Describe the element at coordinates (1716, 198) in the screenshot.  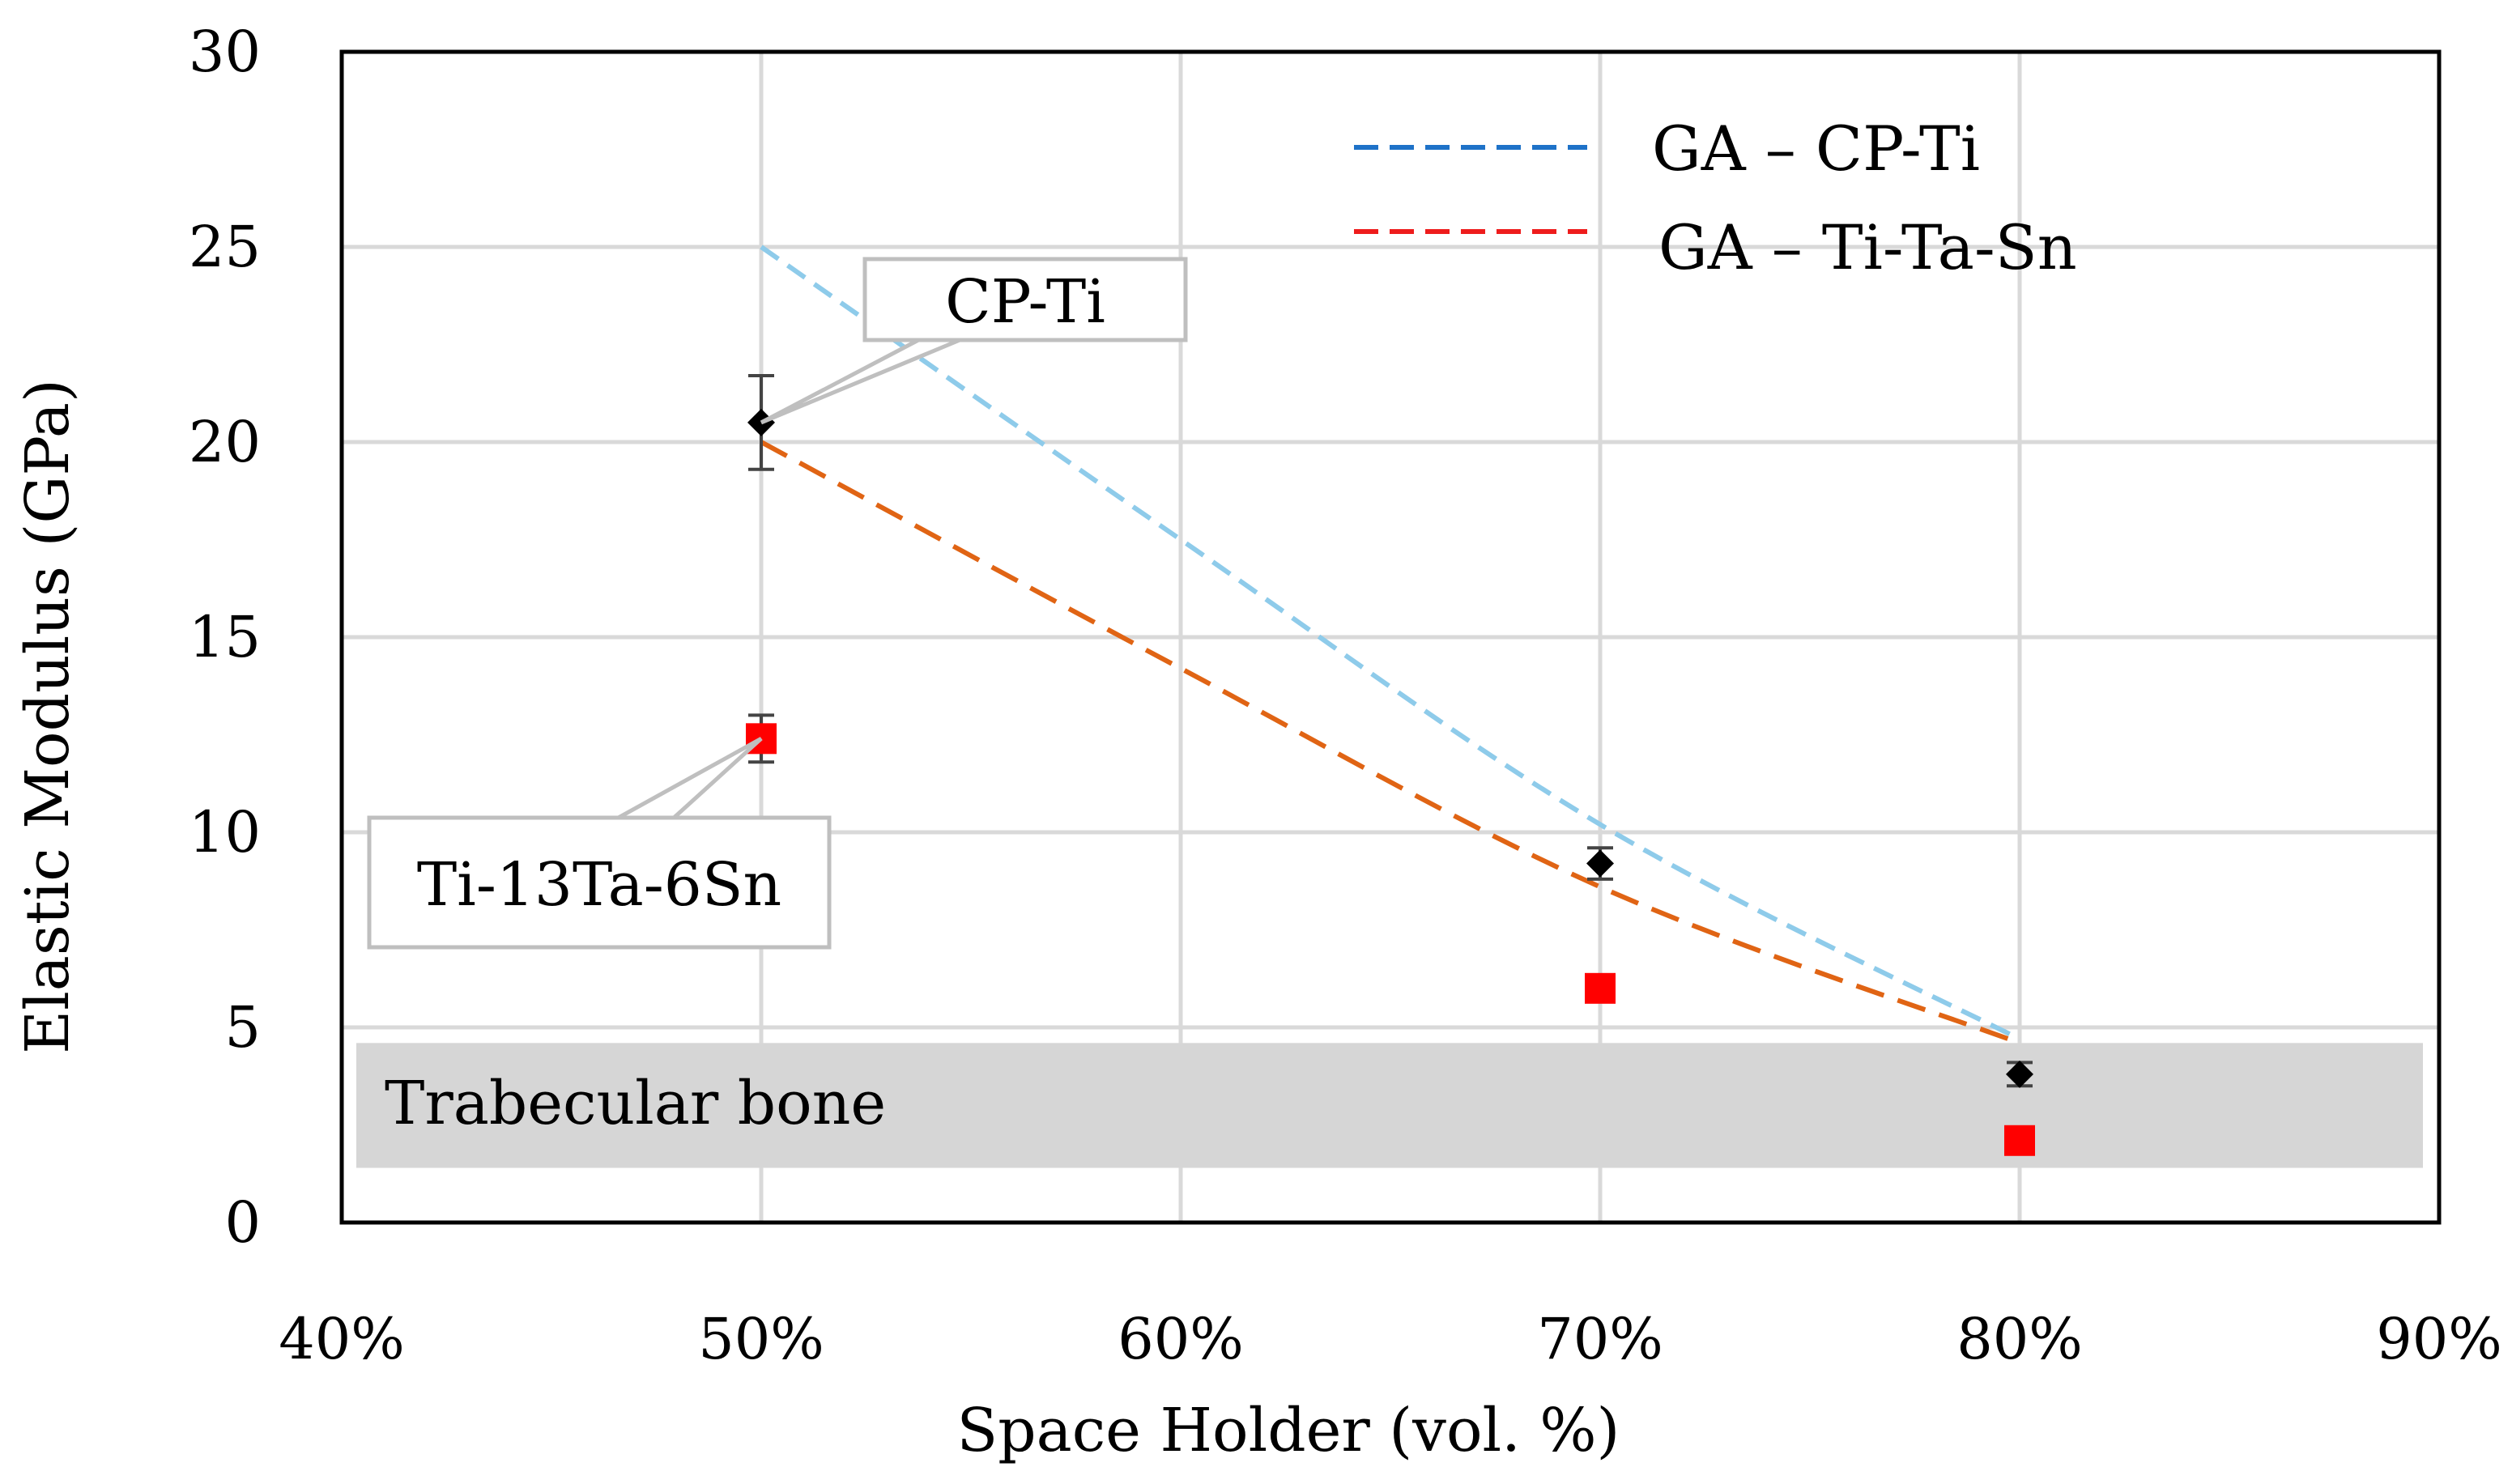
I see `legend: GA – CP-Ti GA – Ti-Ta-Sn` at that location.